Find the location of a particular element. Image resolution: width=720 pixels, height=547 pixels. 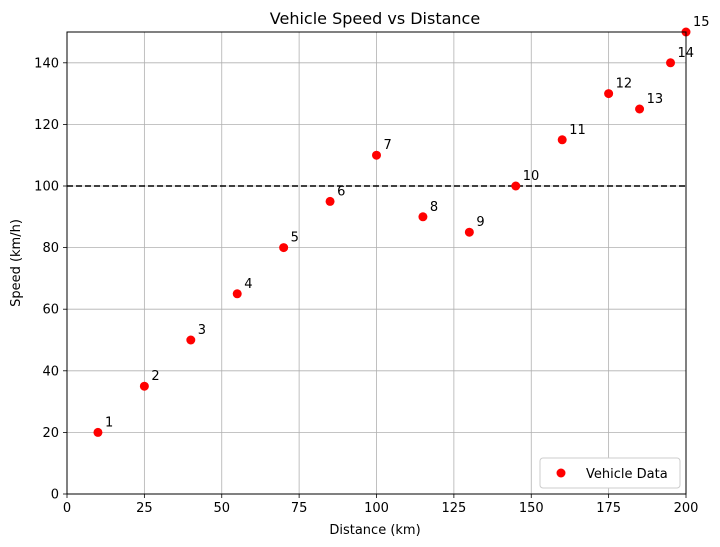

chart-title: Vehicle Speed vs Distance is located at coordinates (375, 18).